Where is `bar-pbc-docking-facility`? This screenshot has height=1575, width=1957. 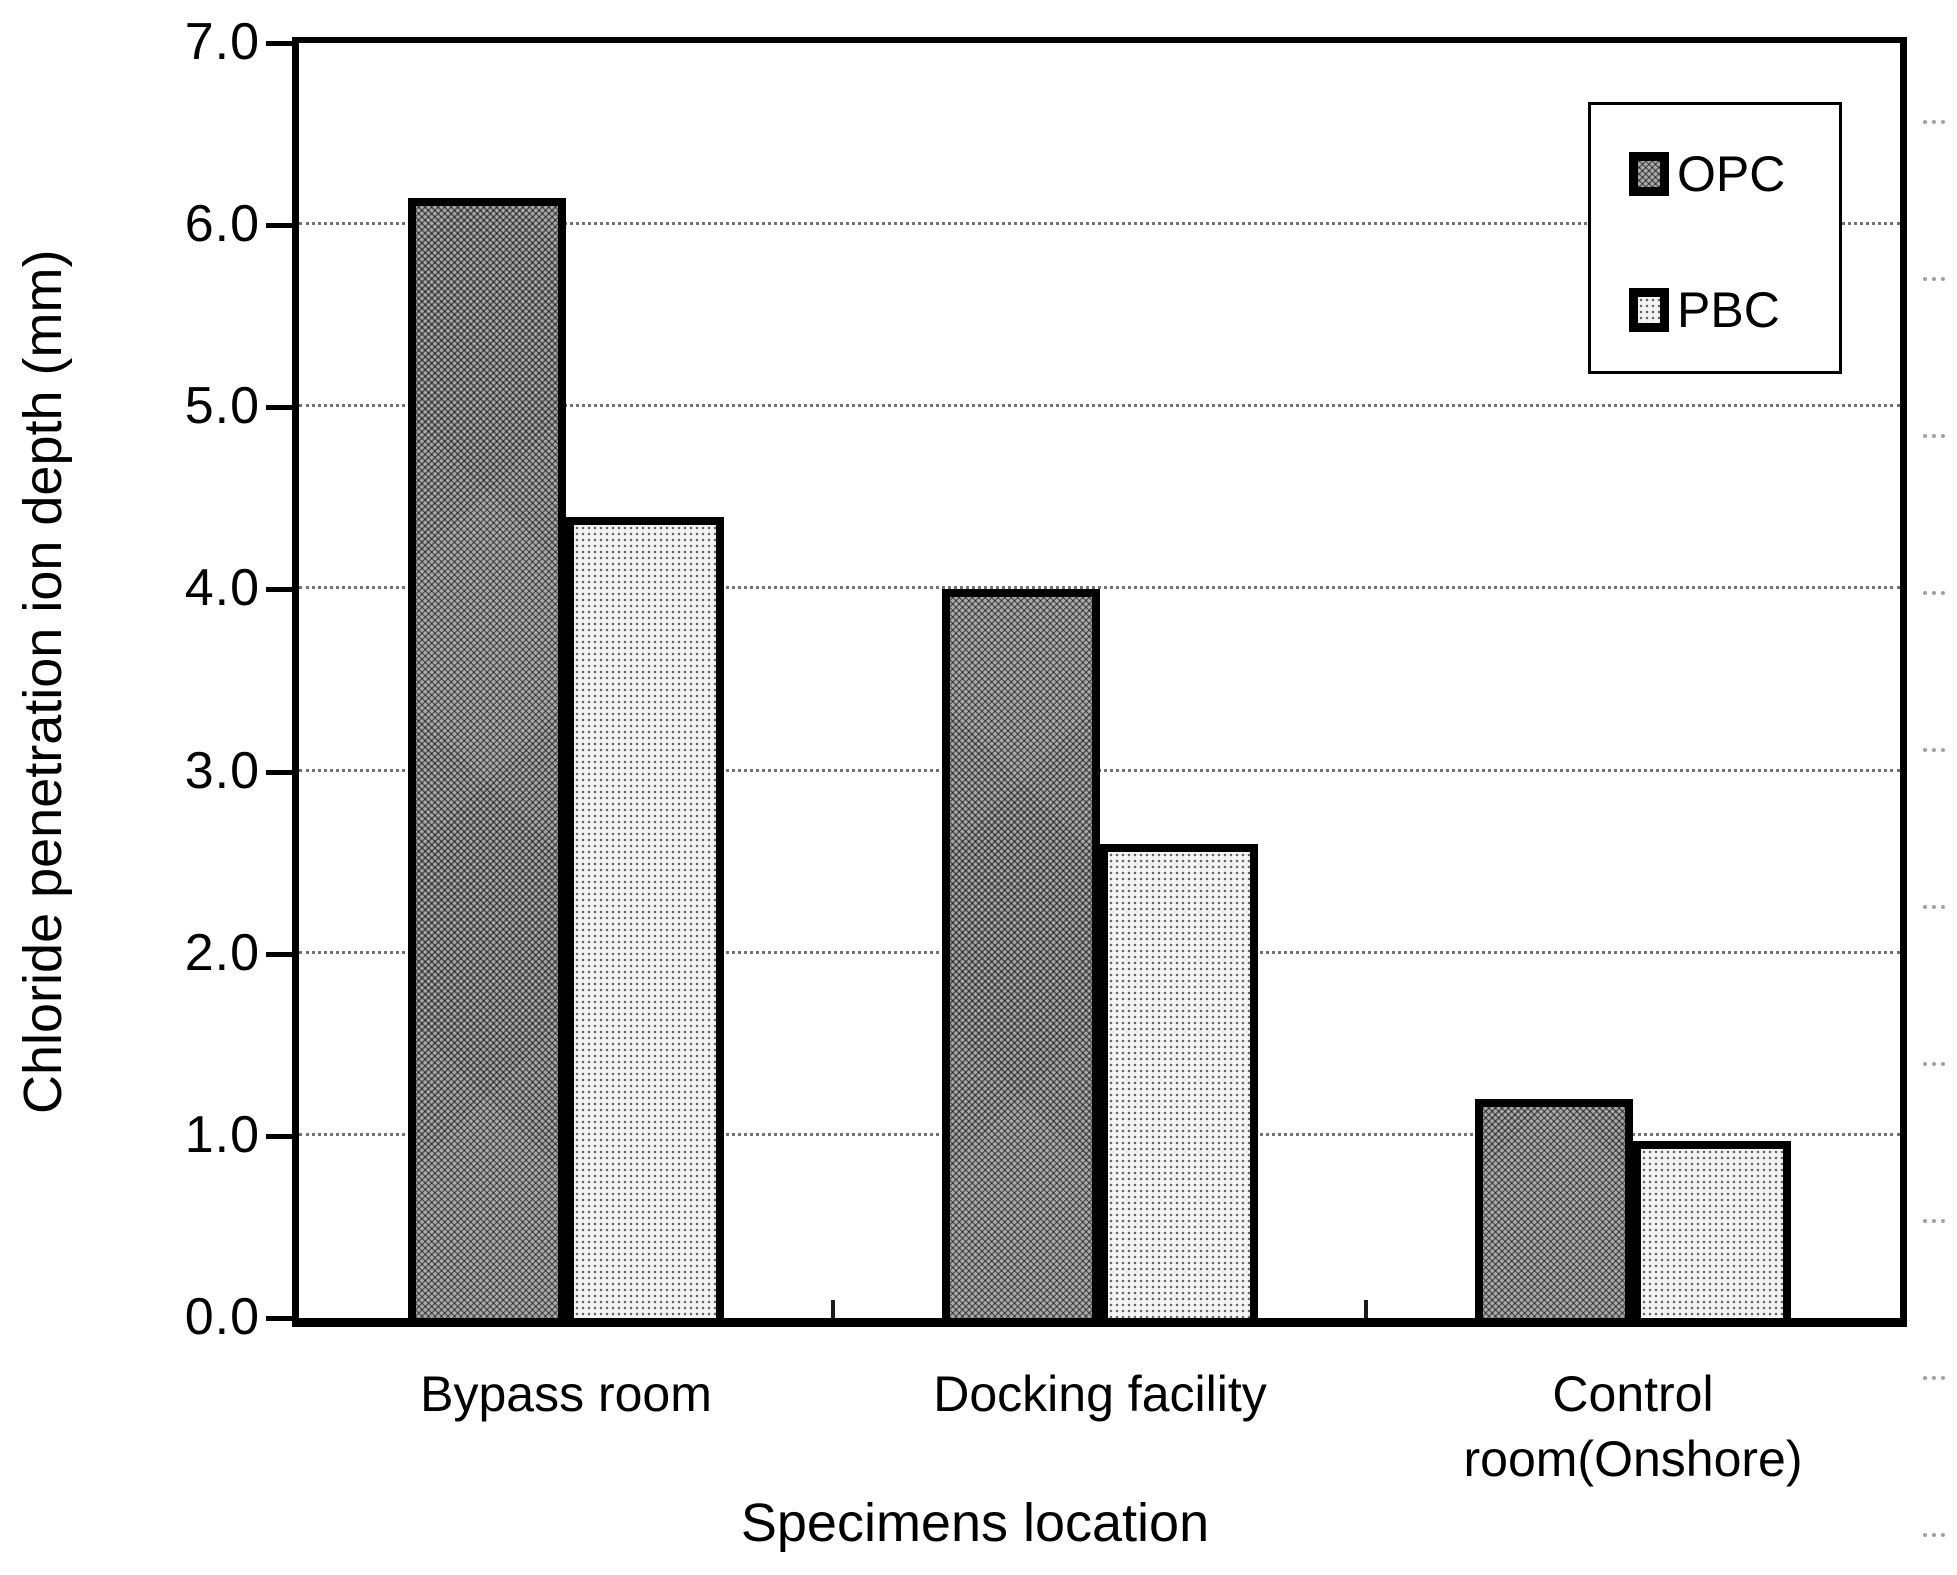 bar-pbc-docking-facility is located at coordinates (1178, 1081).